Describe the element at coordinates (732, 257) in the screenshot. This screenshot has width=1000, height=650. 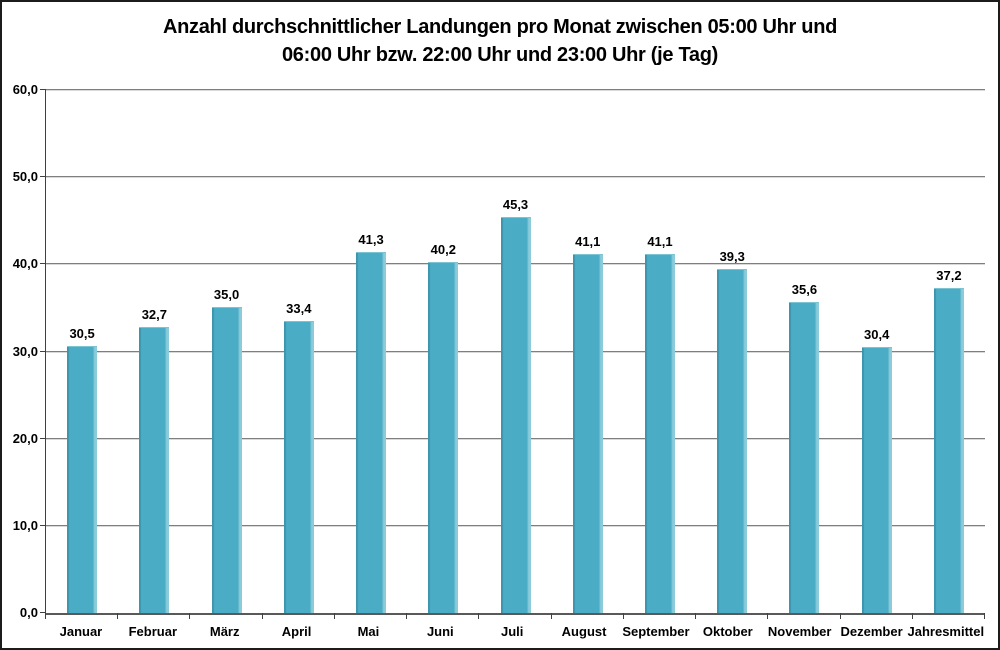
I see `bar-value-label: 39,3` at that location.